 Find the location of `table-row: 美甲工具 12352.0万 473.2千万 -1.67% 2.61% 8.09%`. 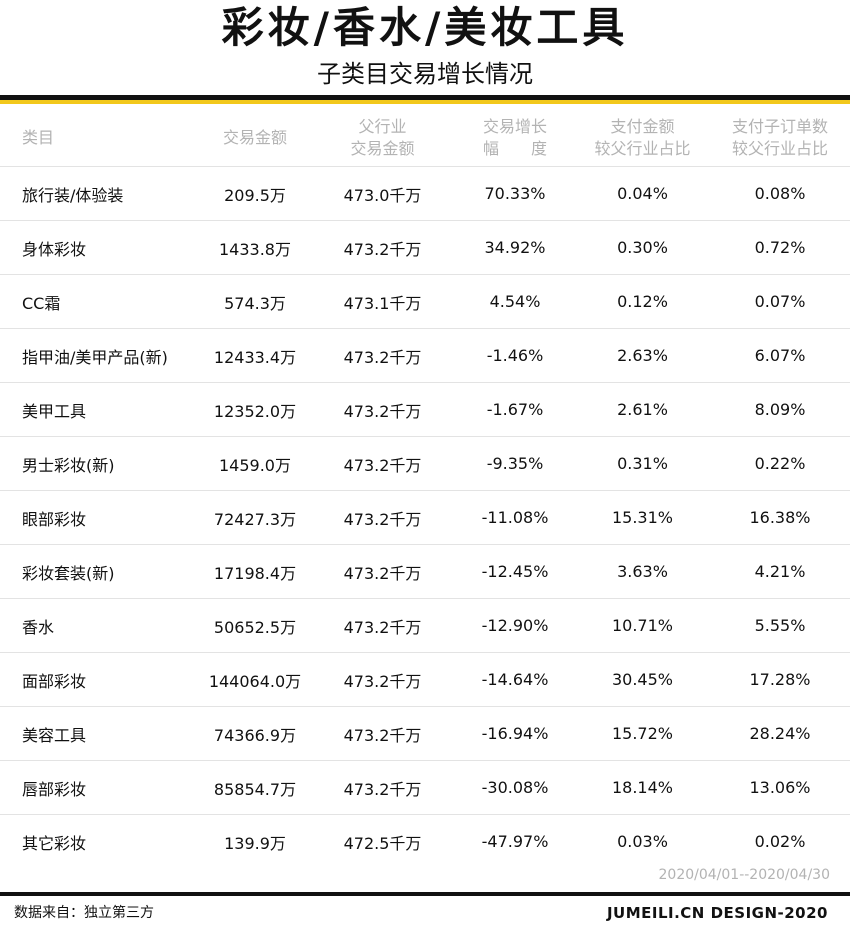

table-row: 美甲工具 12352.0万 473.2千万 -1.67% 2.61% 8.09% is located at coordinates (425, 409).